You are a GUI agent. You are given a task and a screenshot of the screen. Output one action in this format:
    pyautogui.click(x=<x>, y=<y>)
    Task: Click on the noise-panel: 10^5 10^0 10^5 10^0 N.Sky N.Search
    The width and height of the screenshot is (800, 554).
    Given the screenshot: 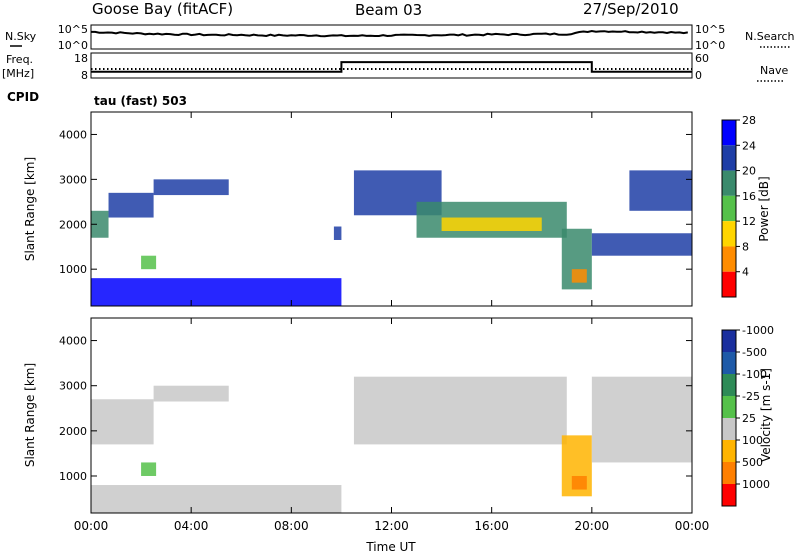 What is the action you would take?
    pyautogui.click(x=400, y=37)
    